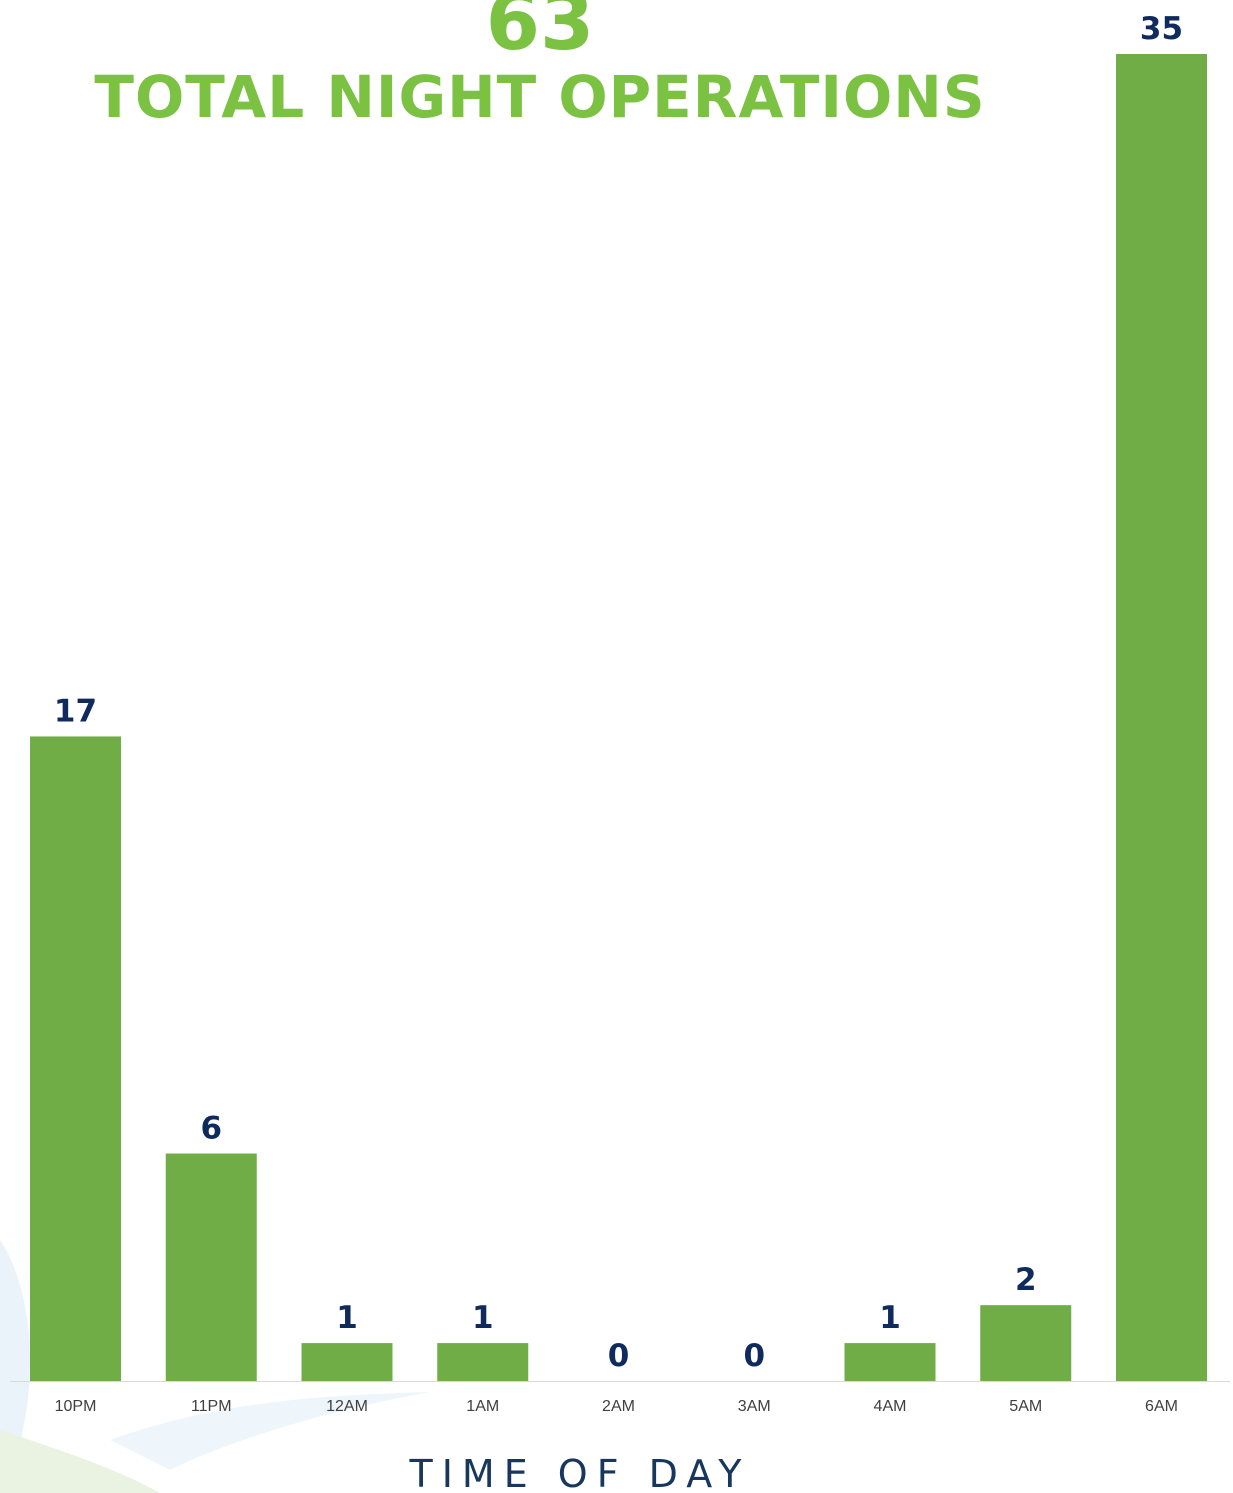  Describe the element at coordinates (540, 34) in the screenshot. I see `total-operations-number: 63` at that location.